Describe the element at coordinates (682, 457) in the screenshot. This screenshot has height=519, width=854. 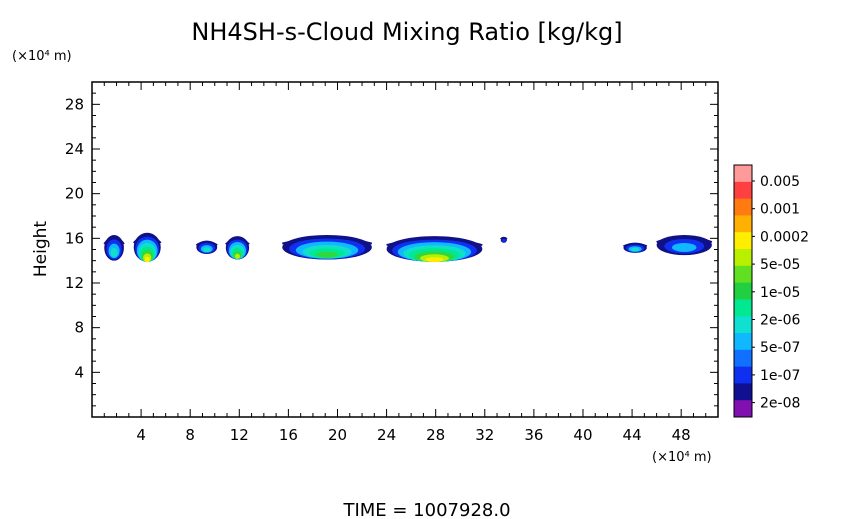
I see `x-unit-label: (×10⁴ m)` at that location.